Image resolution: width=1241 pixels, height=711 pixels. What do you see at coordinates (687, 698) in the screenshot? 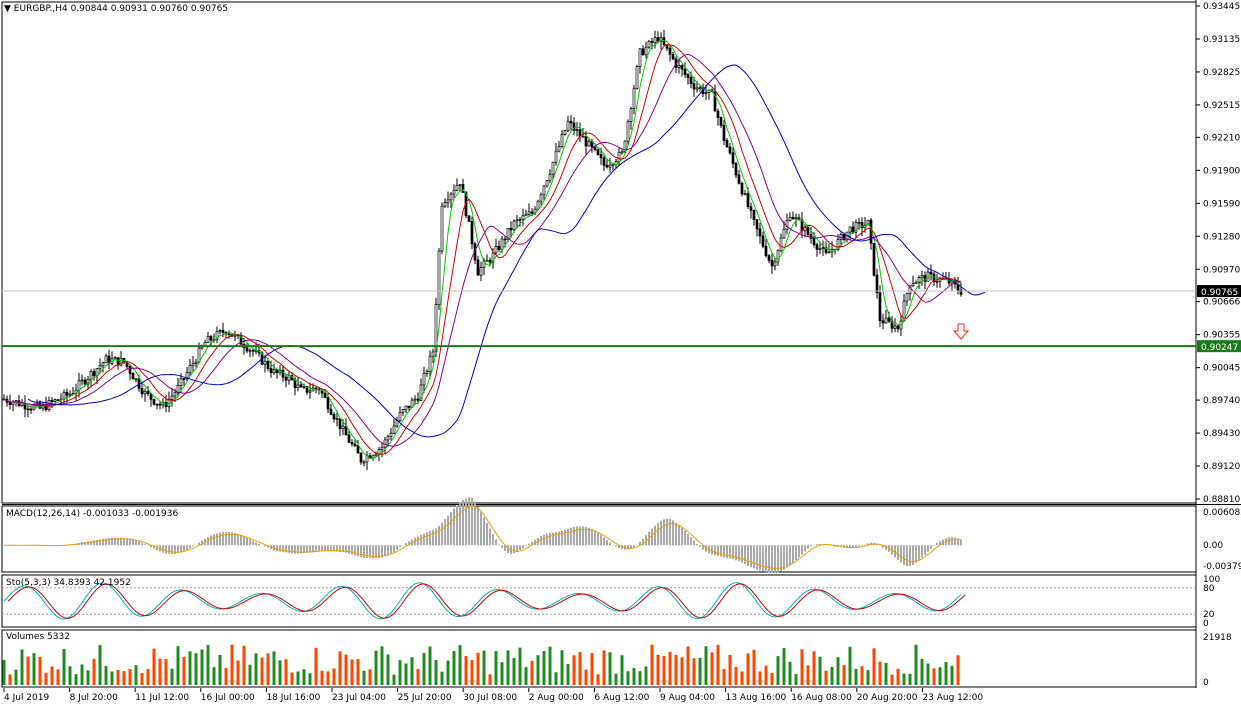
I see `time-tick-label: 9 Aug 04:00` at bounding box center [687, 698].